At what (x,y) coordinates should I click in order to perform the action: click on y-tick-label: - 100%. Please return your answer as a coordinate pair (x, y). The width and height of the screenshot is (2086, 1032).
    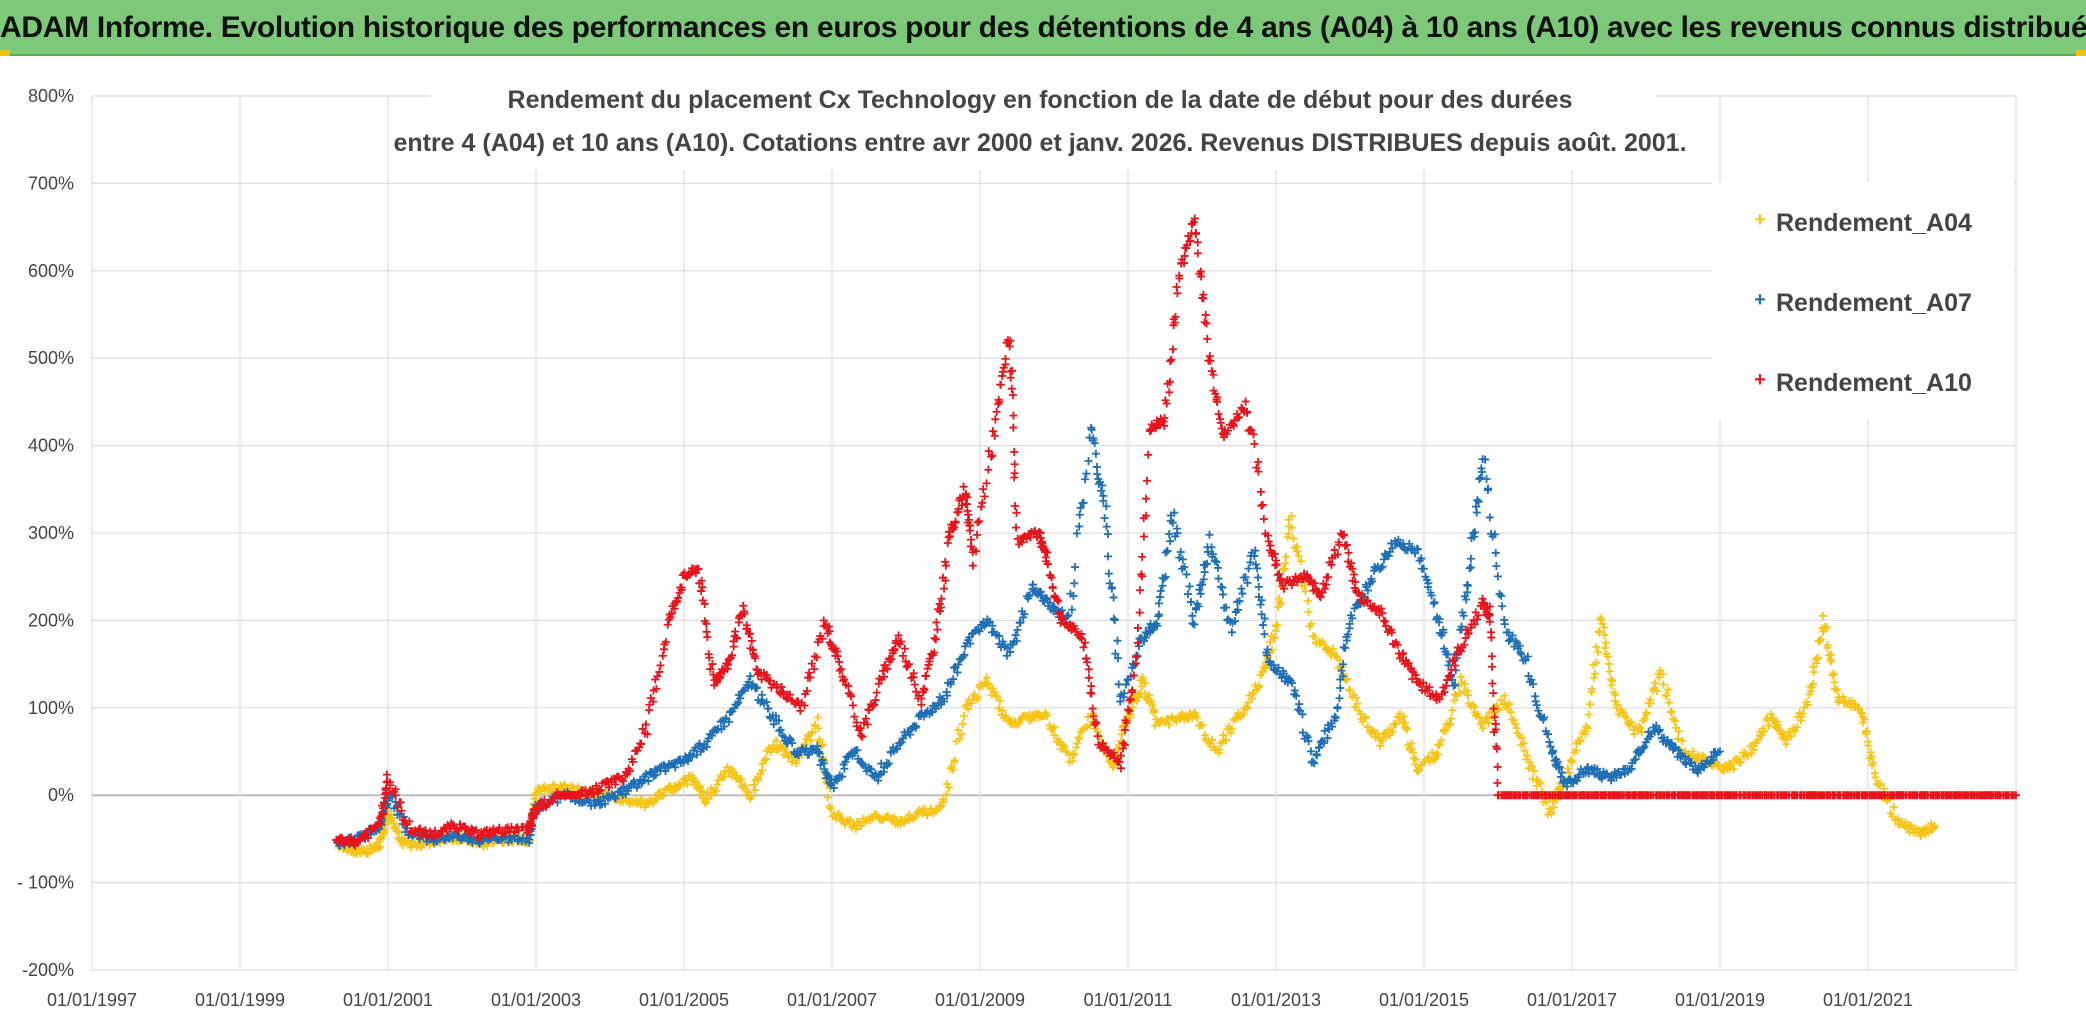
    Looking at the image, I should click on (45, 883).